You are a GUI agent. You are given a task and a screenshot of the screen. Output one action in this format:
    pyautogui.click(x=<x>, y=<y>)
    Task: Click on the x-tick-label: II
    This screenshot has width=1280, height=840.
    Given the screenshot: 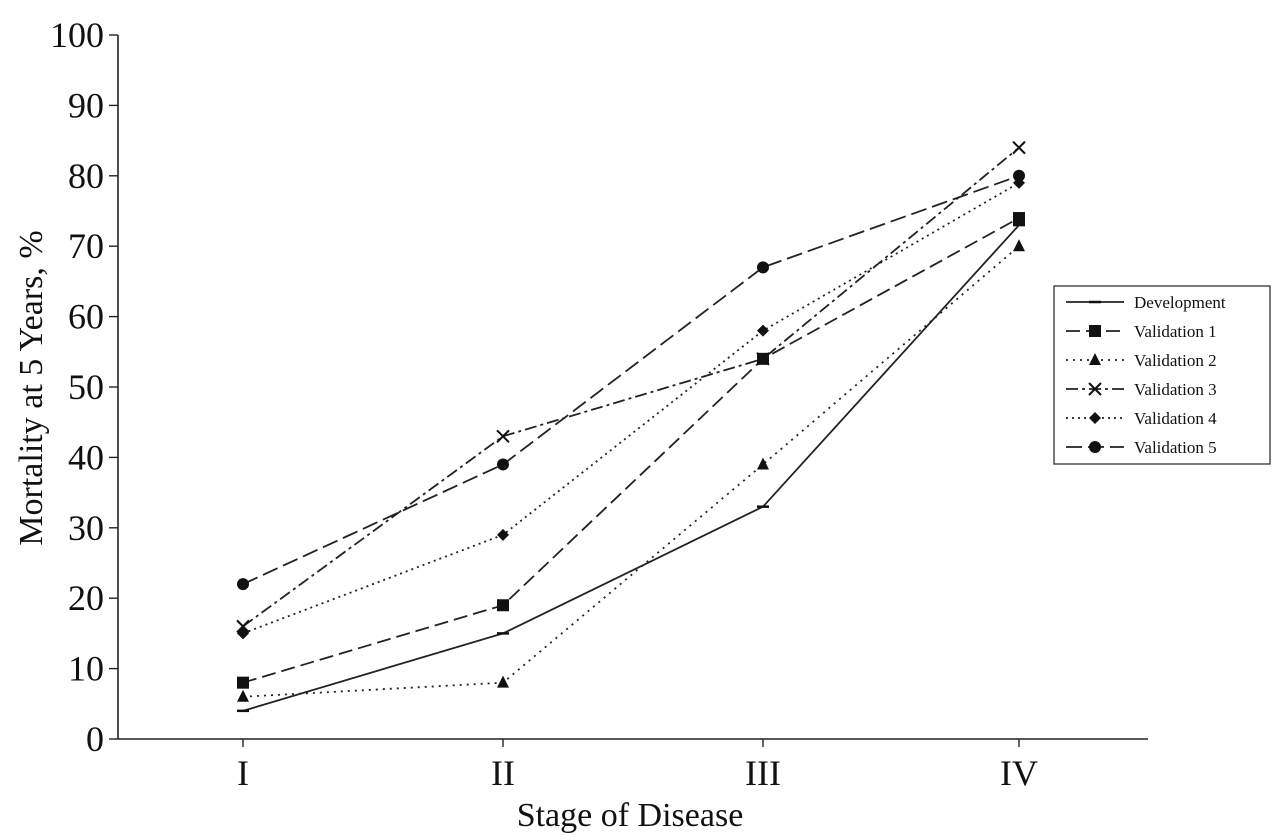 What is the action you would take?
    pyautogui.click(x=503, y=773)
    